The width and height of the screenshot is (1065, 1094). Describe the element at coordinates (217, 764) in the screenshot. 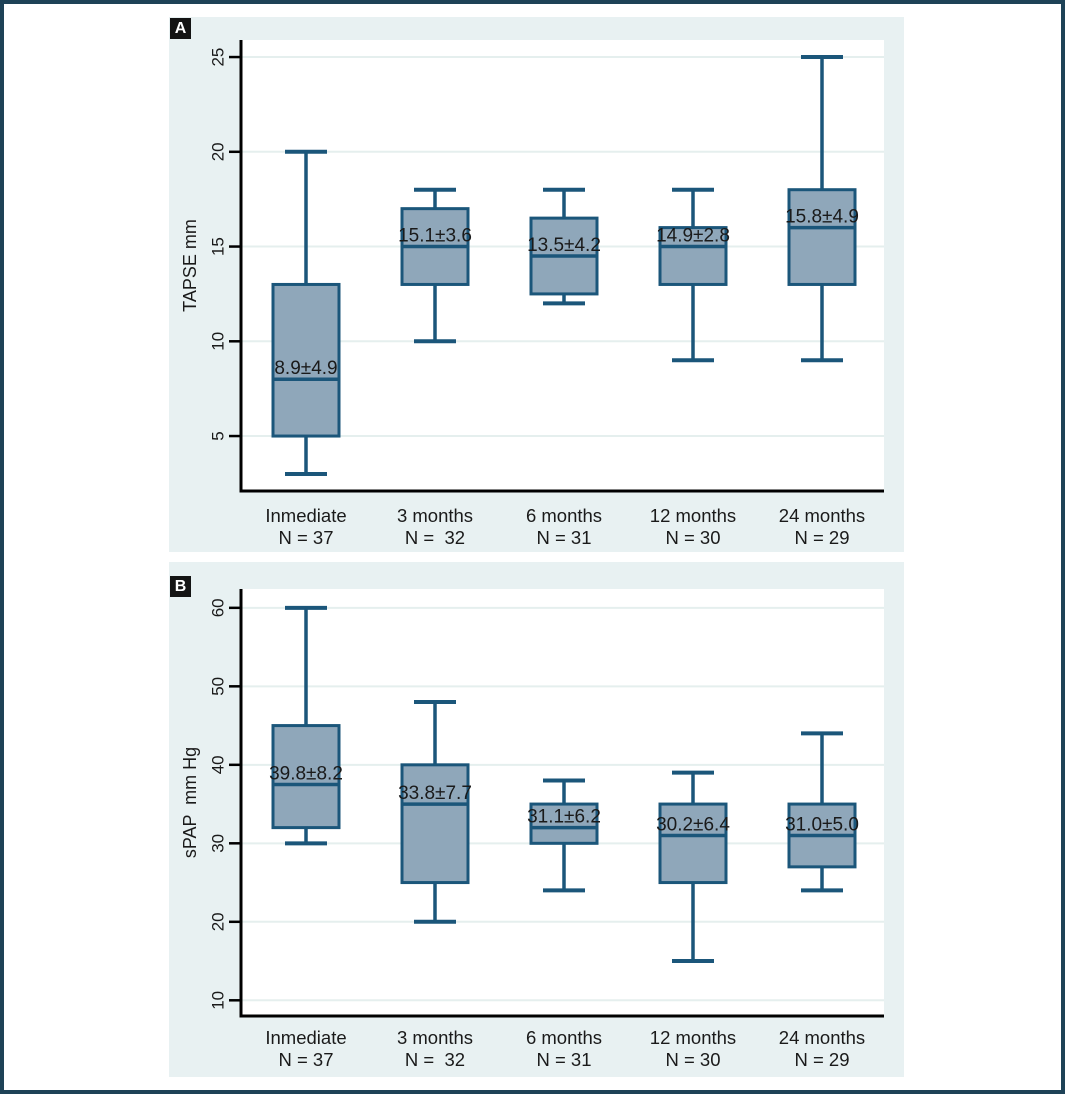

I see `y-tick-label: 40` at that location.